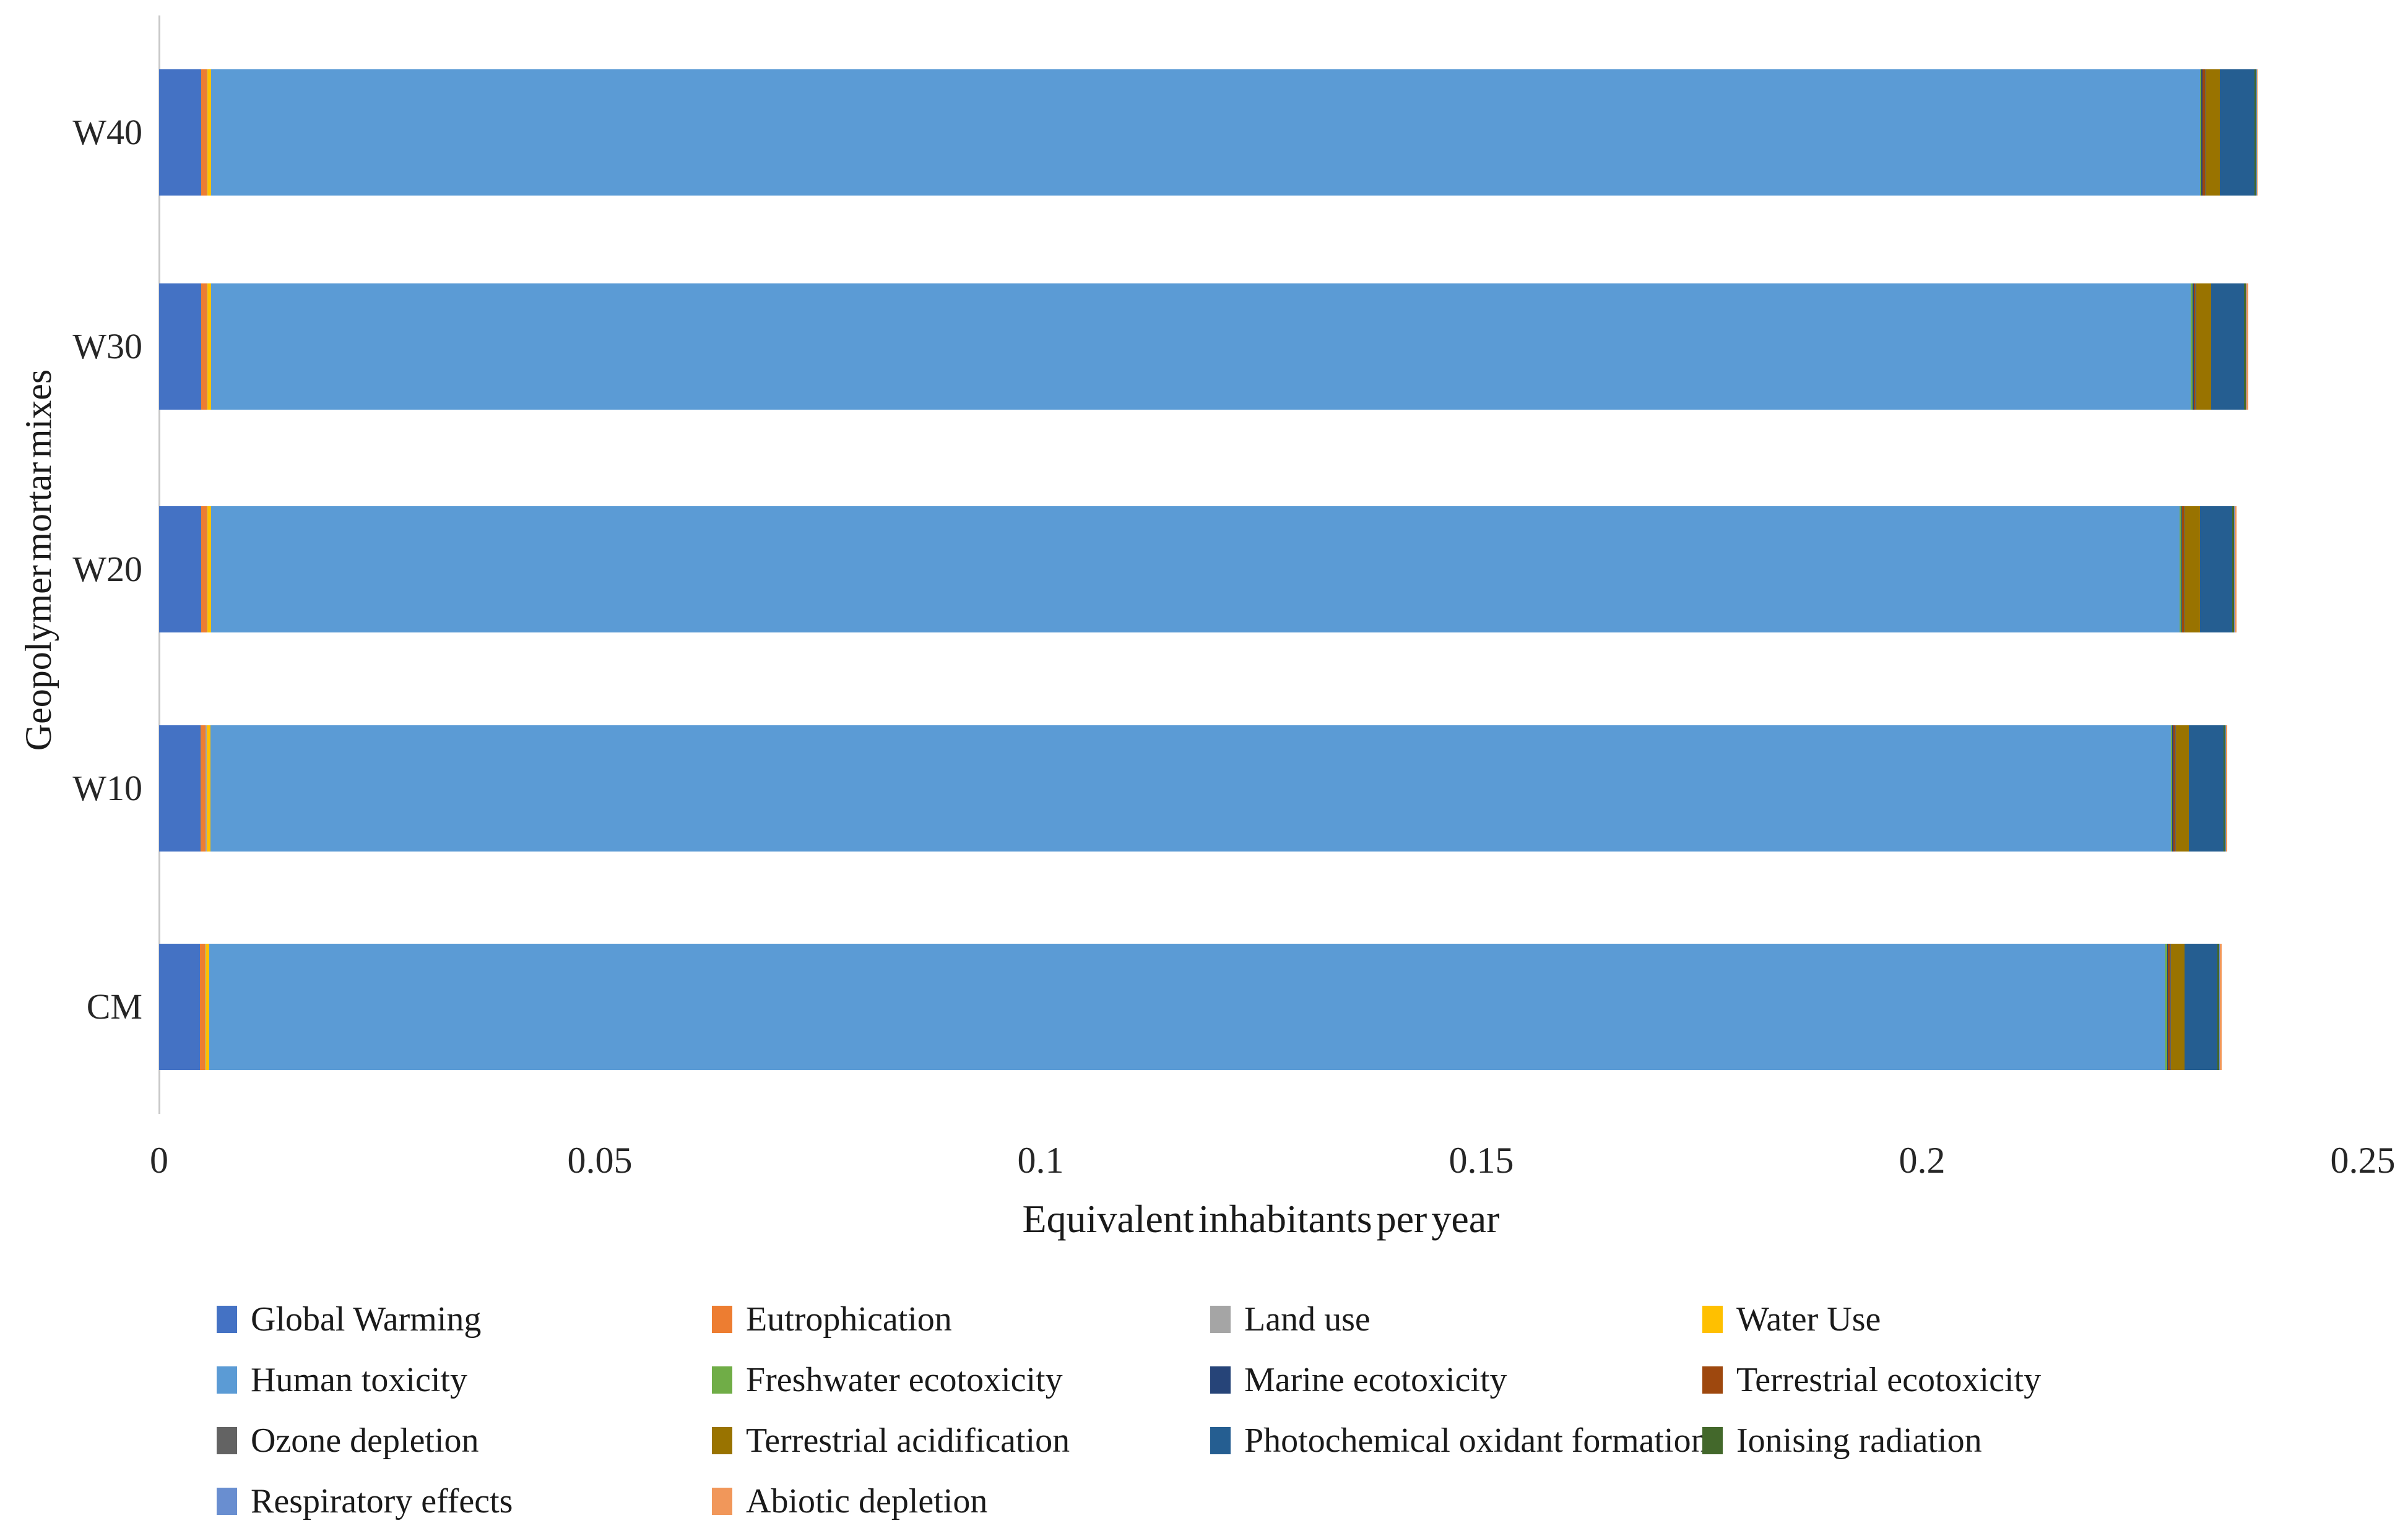 The image size is (2408, 1531). What do you see at coordinates (359, 1380) in the screenshot?
I see `legend-label: Human toxicity` at bounding box center [359, 1380].